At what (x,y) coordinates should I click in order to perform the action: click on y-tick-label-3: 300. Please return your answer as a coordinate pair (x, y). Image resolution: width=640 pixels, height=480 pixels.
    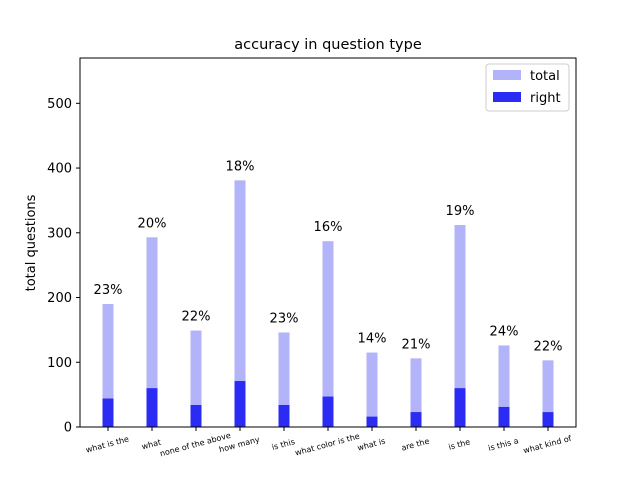
    Looking at the image, I should click on (59, 233).